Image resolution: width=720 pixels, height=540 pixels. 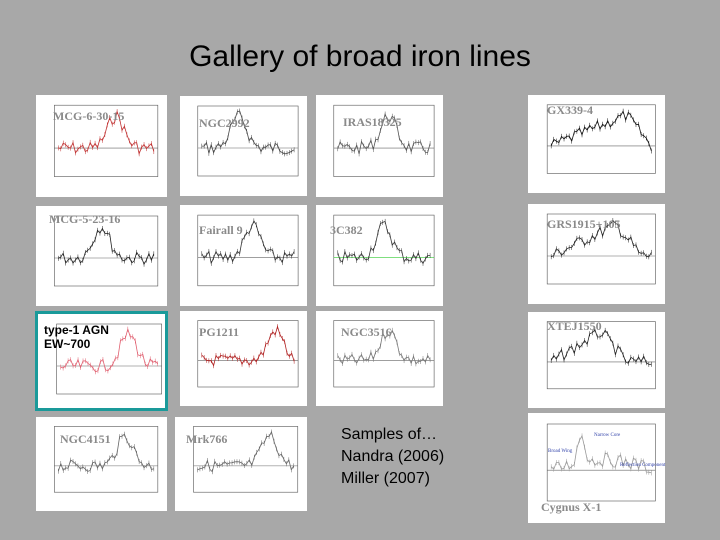 I want to click on panel-note: EW~700, so click(x=67, y=344).